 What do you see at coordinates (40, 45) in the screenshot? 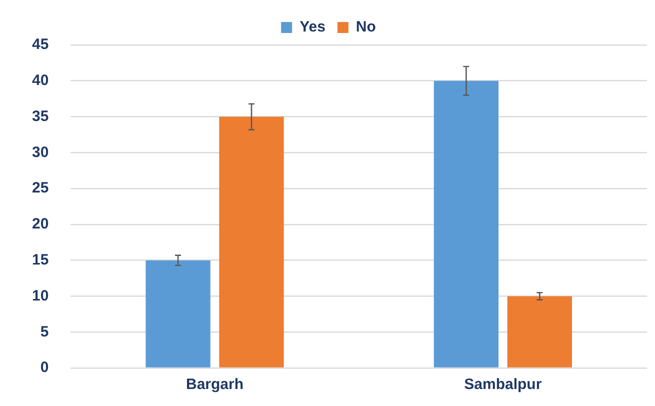
I see `y-tick-label: 45` at bounding box center [40, 45].